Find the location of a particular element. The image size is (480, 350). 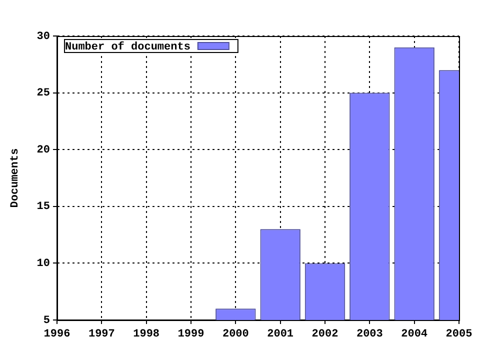

y-tick-label: 15 is located at coordinates (43, 207).